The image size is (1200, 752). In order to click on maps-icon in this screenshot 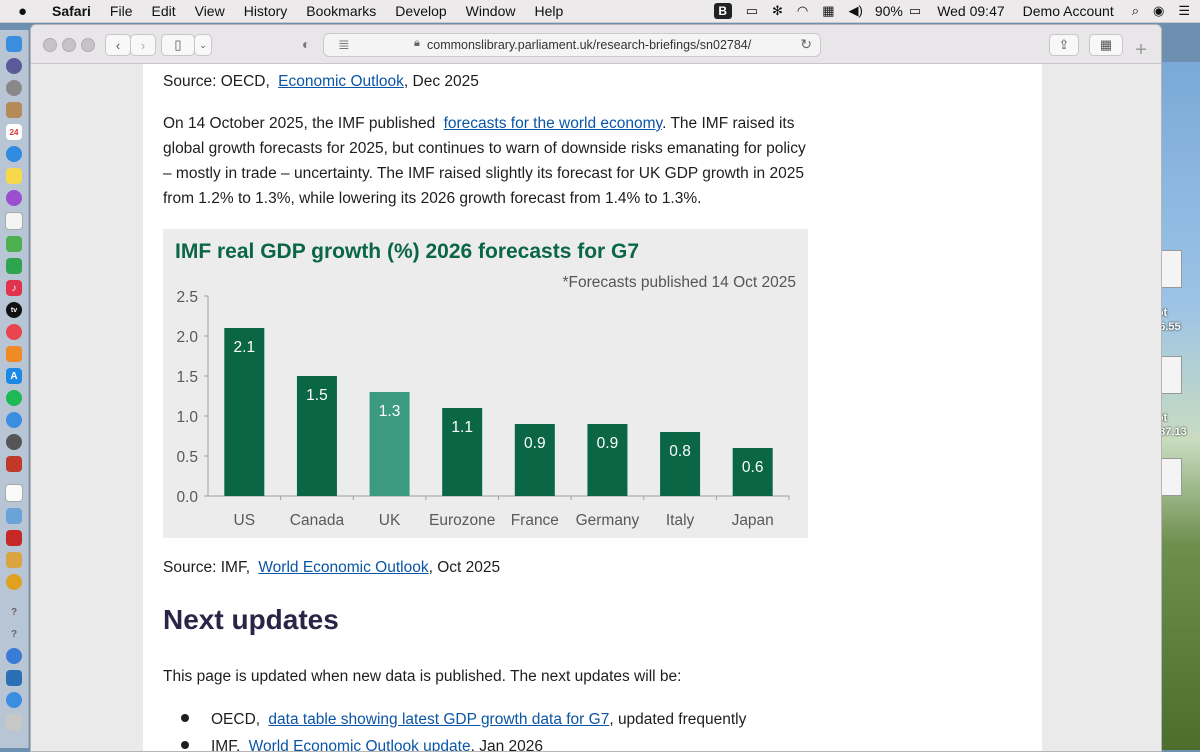, I will do `click(14, 244)`.